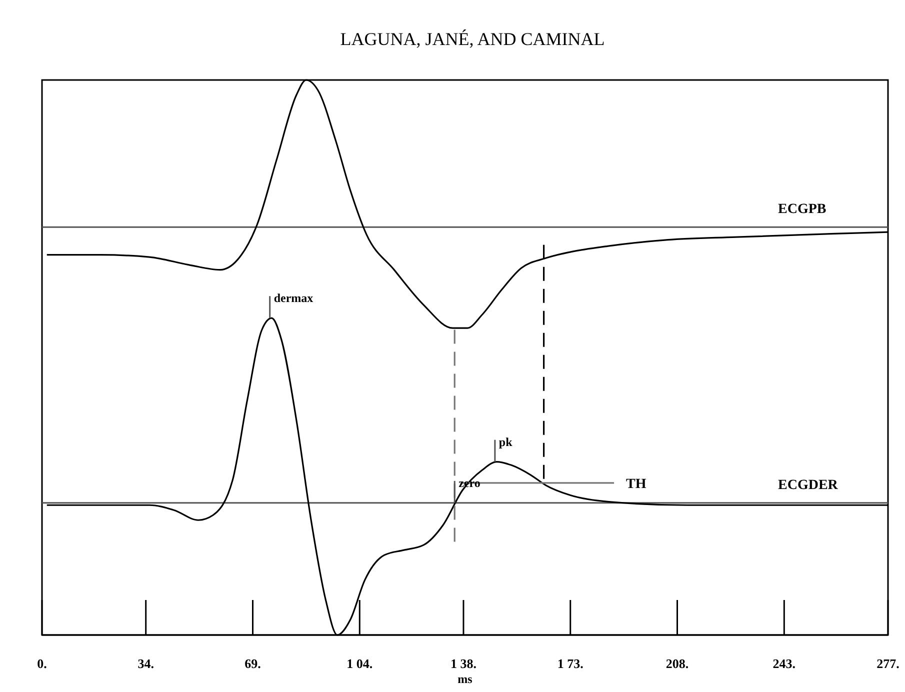  Describe the element at coordinates (808, 485) in the screenshot. I see `ref-line-label: ECGDER` at that location.